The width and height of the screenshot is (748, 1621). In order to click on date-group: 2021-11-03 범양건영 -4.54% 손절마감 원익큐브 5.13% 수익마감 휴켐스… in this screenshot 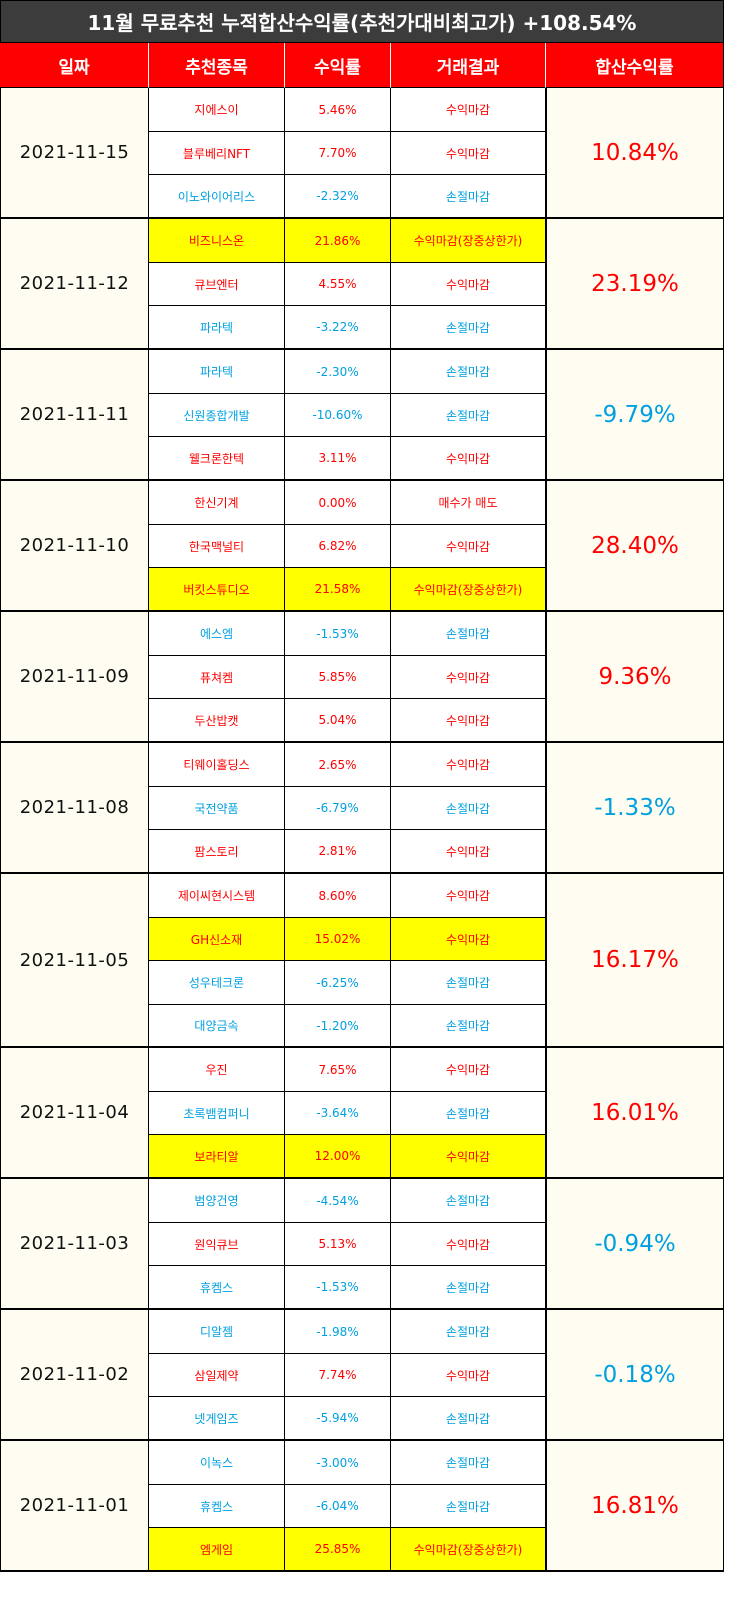, I will do `click(362, 1244)`.